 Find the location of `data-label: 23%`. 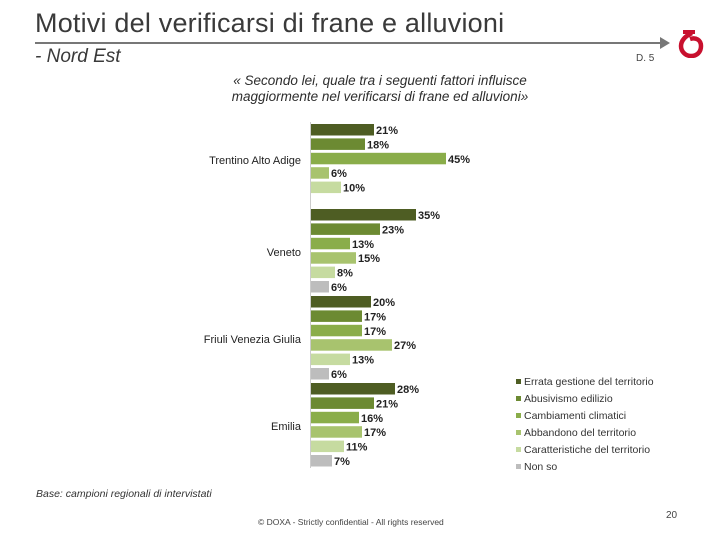

data-label: 23% is located at coordinates (393, 230).